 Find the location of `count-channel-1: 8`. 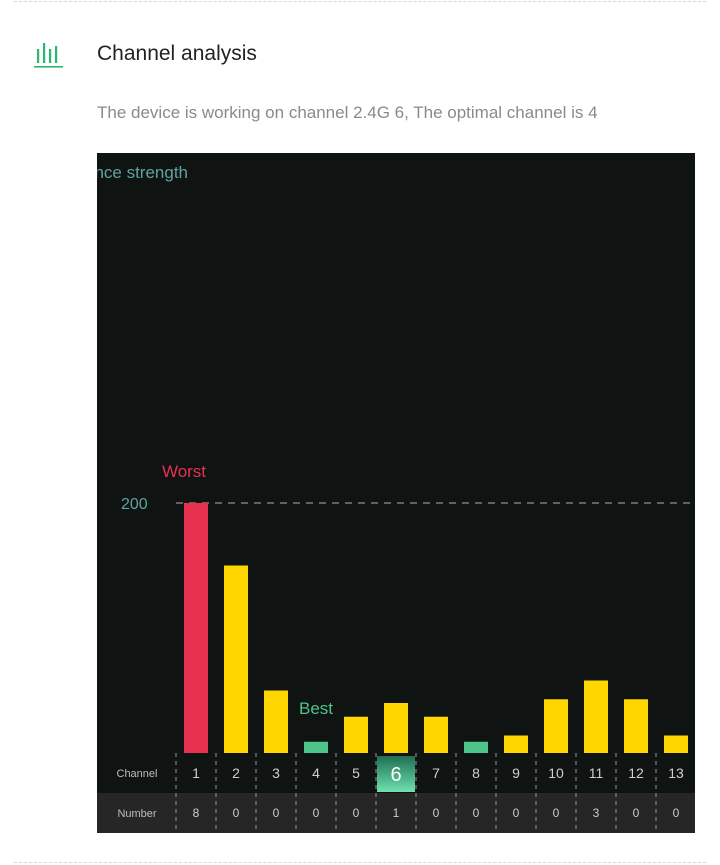

count-channel-1: 8 is located at coordinates (196, 813).